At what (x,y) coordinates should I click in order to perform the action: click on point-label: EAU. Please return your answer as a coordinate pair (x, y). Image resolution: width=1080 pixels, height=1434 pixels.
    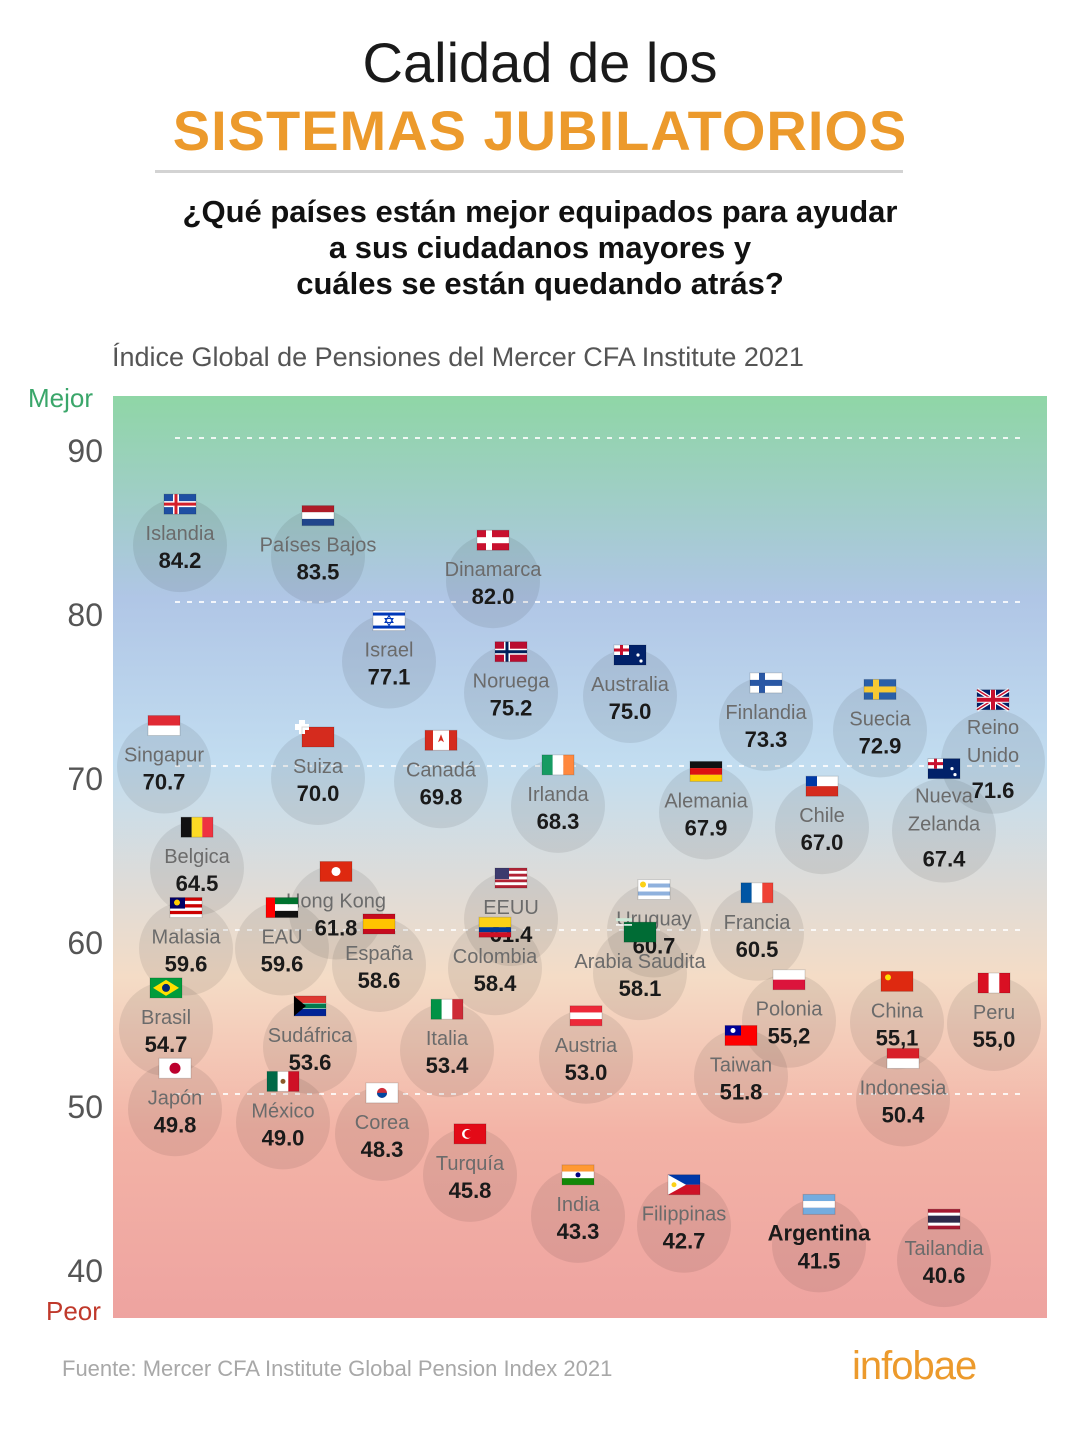
    Looking at the image, I should click on (281, 938).